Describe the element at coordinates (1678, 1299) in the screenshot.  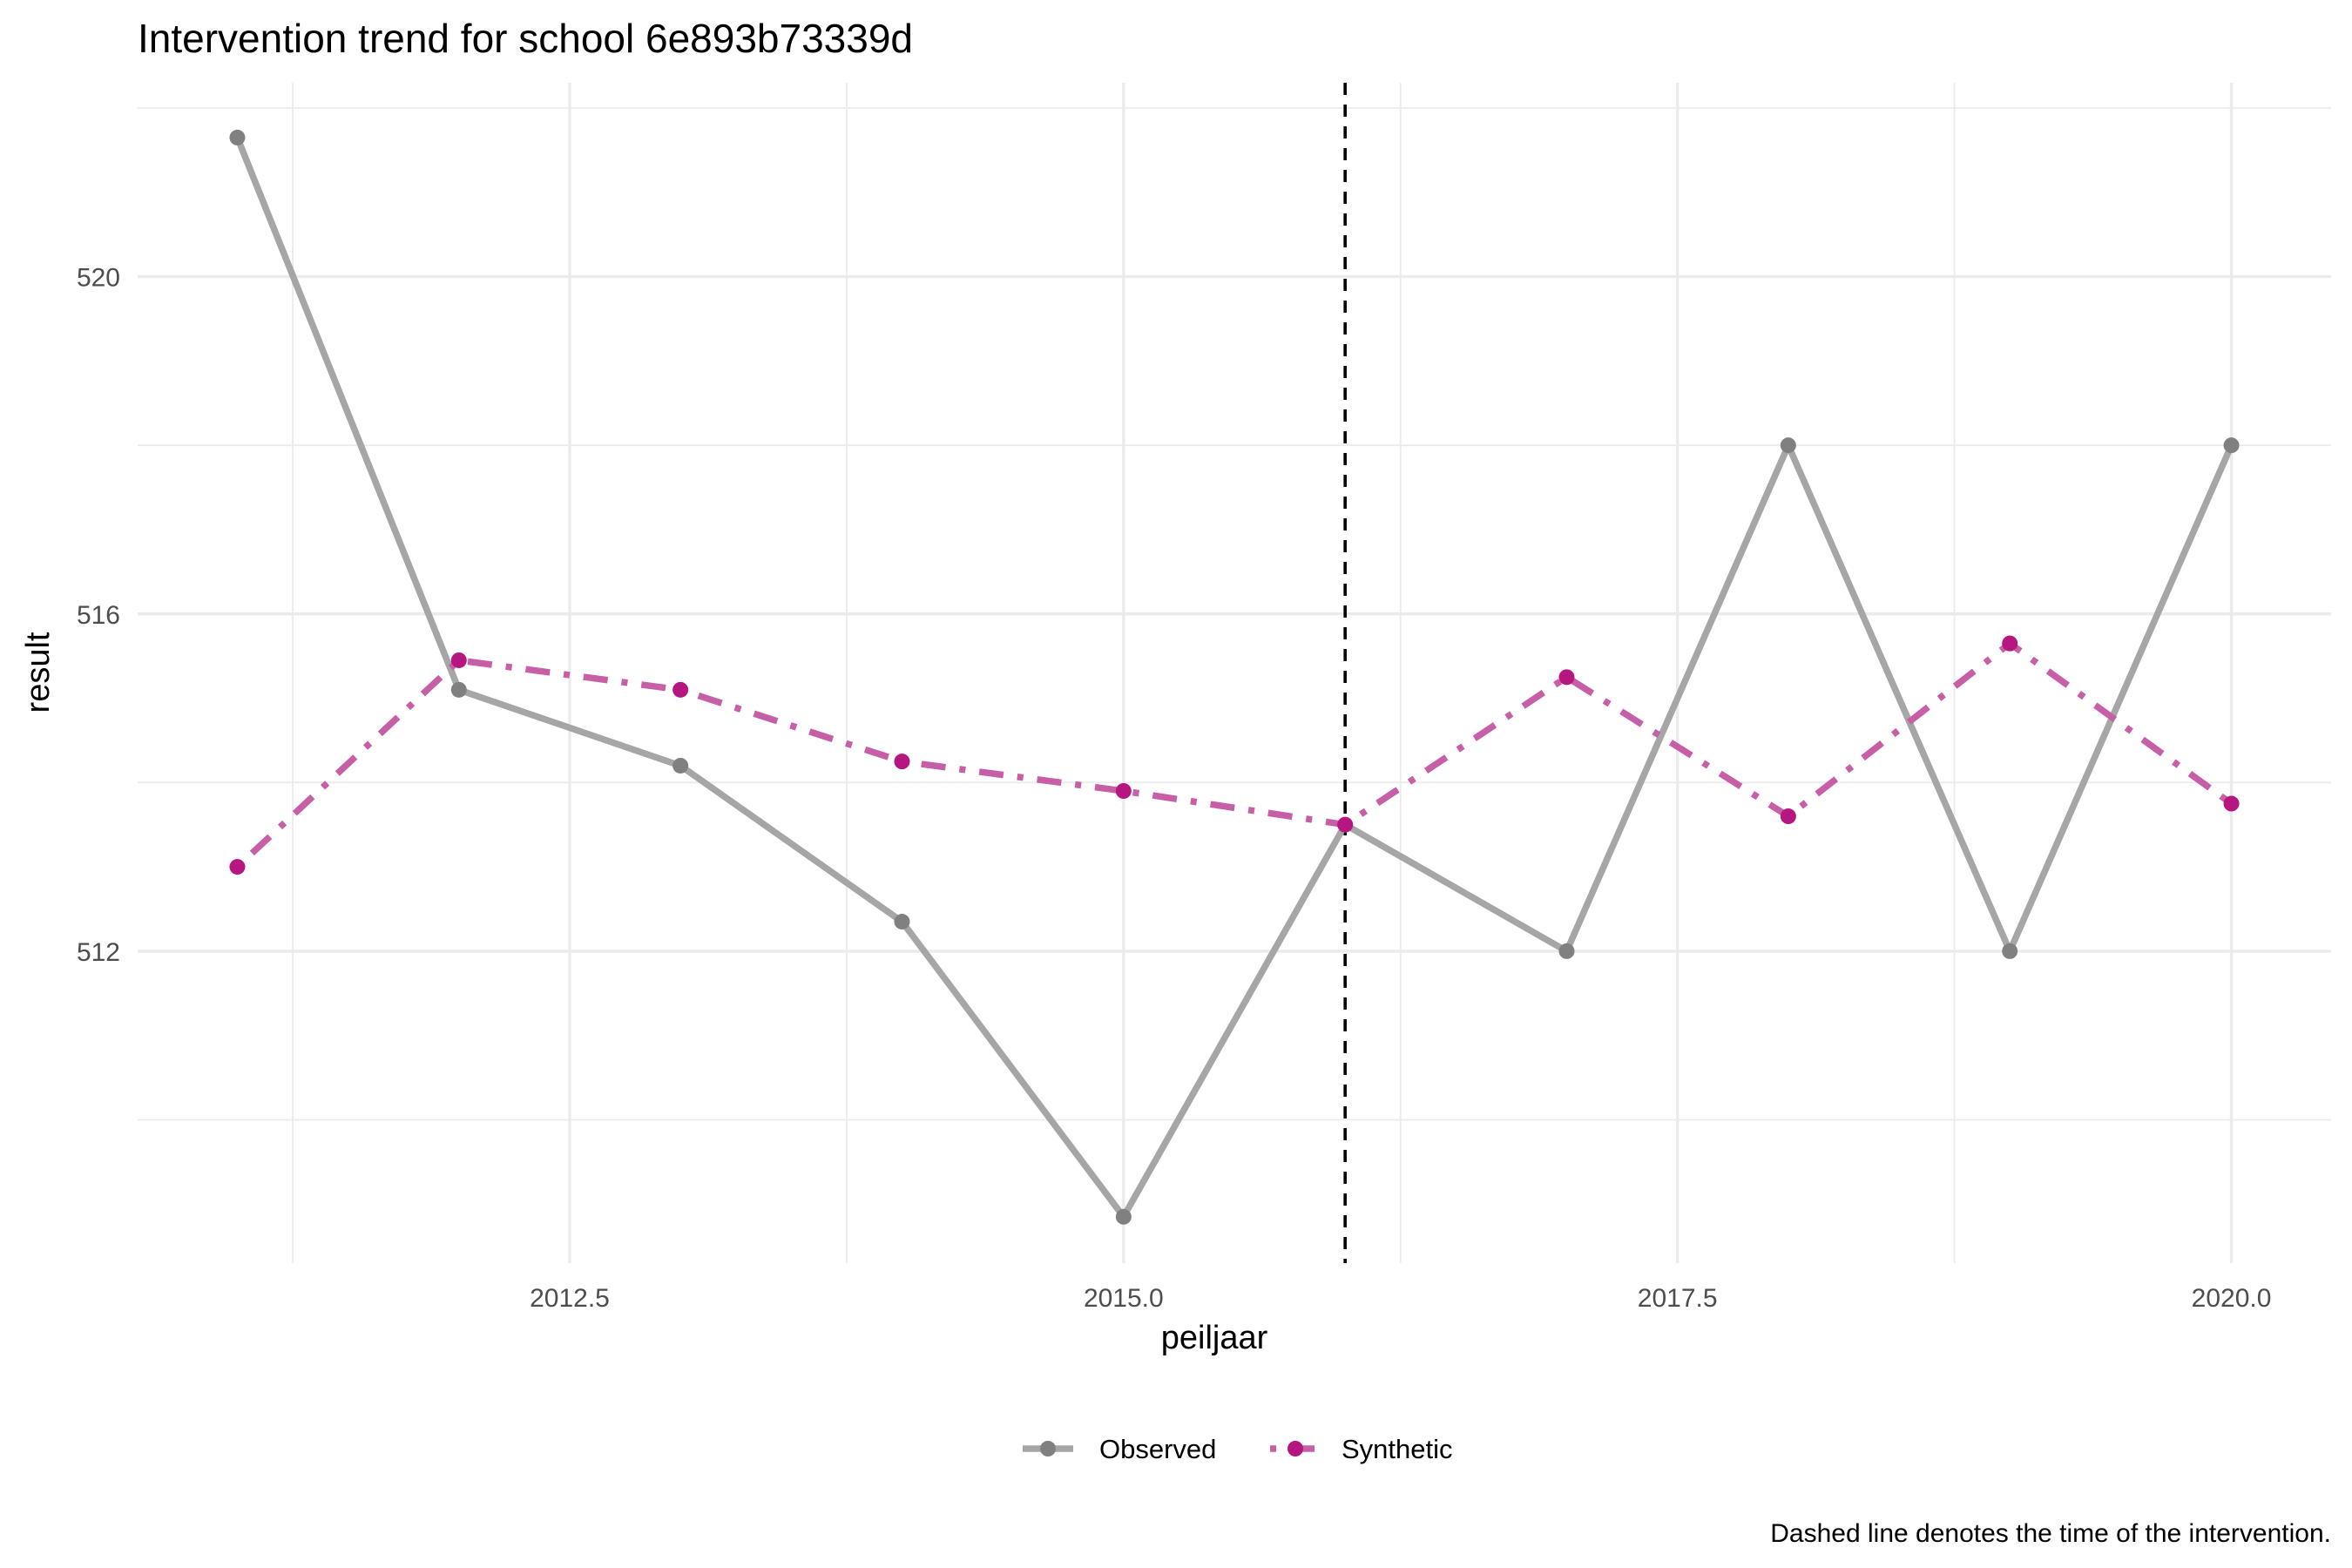
I see `x-tick-label: 2017.5` at that location.